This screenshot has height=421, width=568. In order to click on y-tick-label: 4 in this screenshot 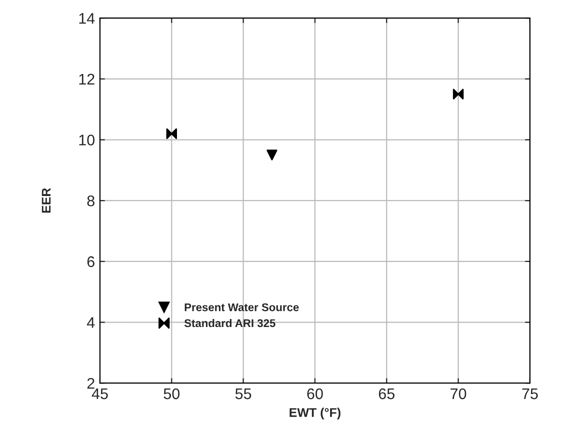, I will do `click(90, 322)`.